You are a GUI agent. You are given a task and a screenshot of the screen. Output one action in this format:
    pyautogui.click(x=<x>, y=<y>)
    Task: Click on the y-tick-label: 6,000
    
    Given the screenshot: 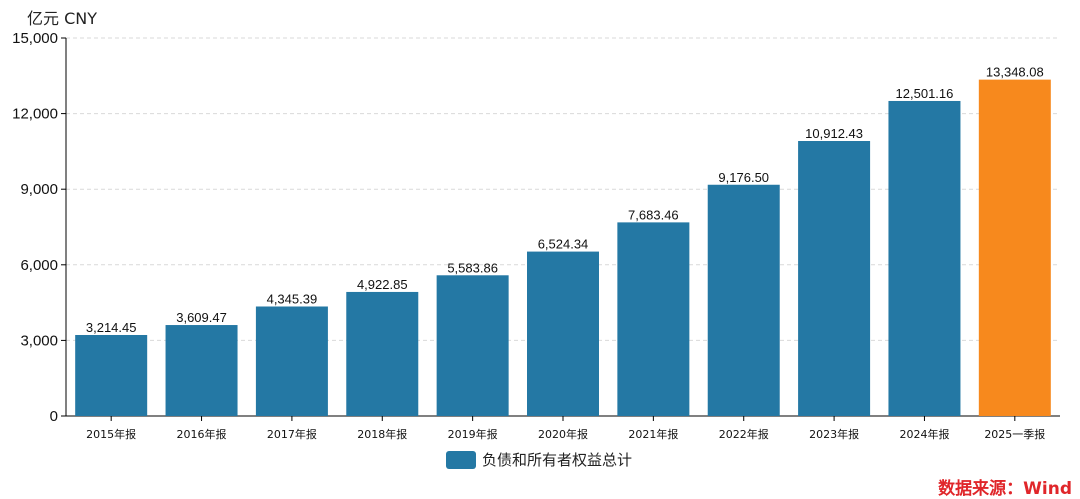 What is the action you would take?
    pyautogui.click(x=39, y=265)
    